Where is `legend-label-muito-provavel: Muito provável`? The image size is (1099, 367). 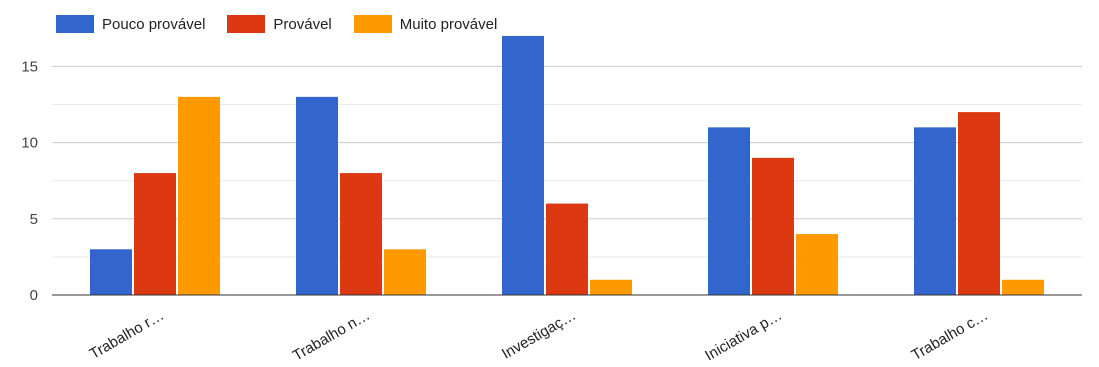 legend-label-muito-provavel: Muito provável is located at coordinates (448, 24).